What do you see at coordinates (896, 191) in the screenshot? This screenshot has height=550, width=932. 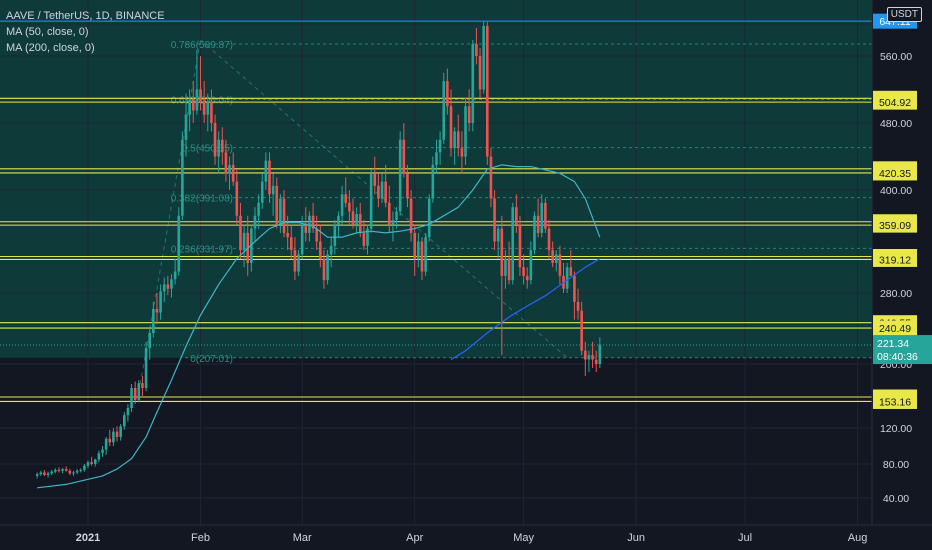 I see `price-tick-label: 400.00` at bounding box center [896, 191].